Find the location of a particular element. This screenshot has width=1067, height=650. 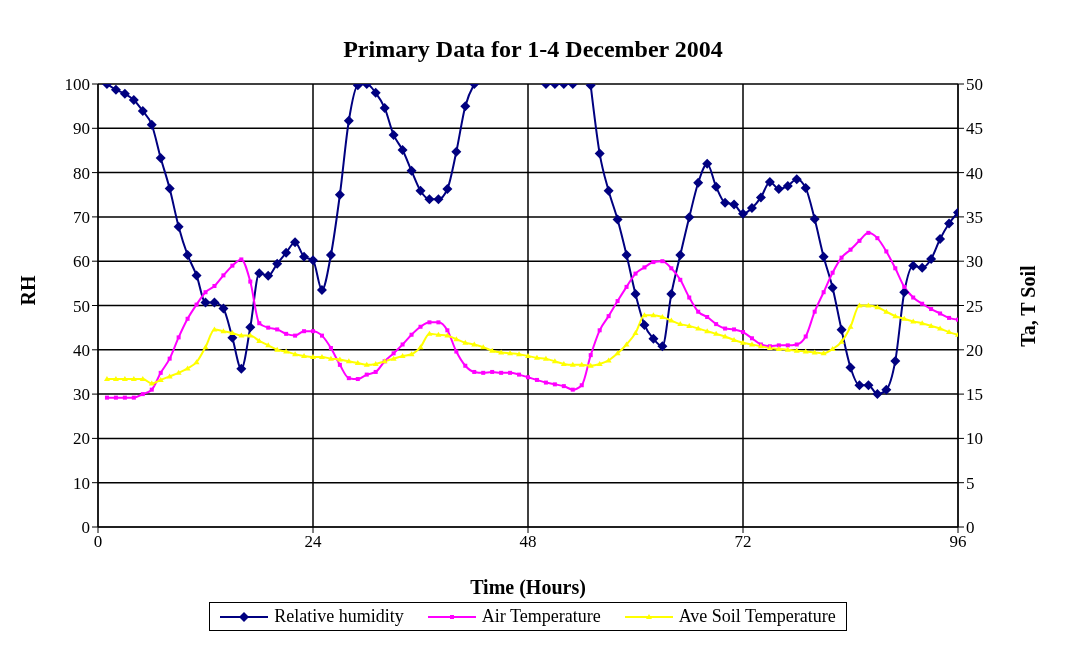

x-tick-label: 96 is located at coordinates (958, 542).